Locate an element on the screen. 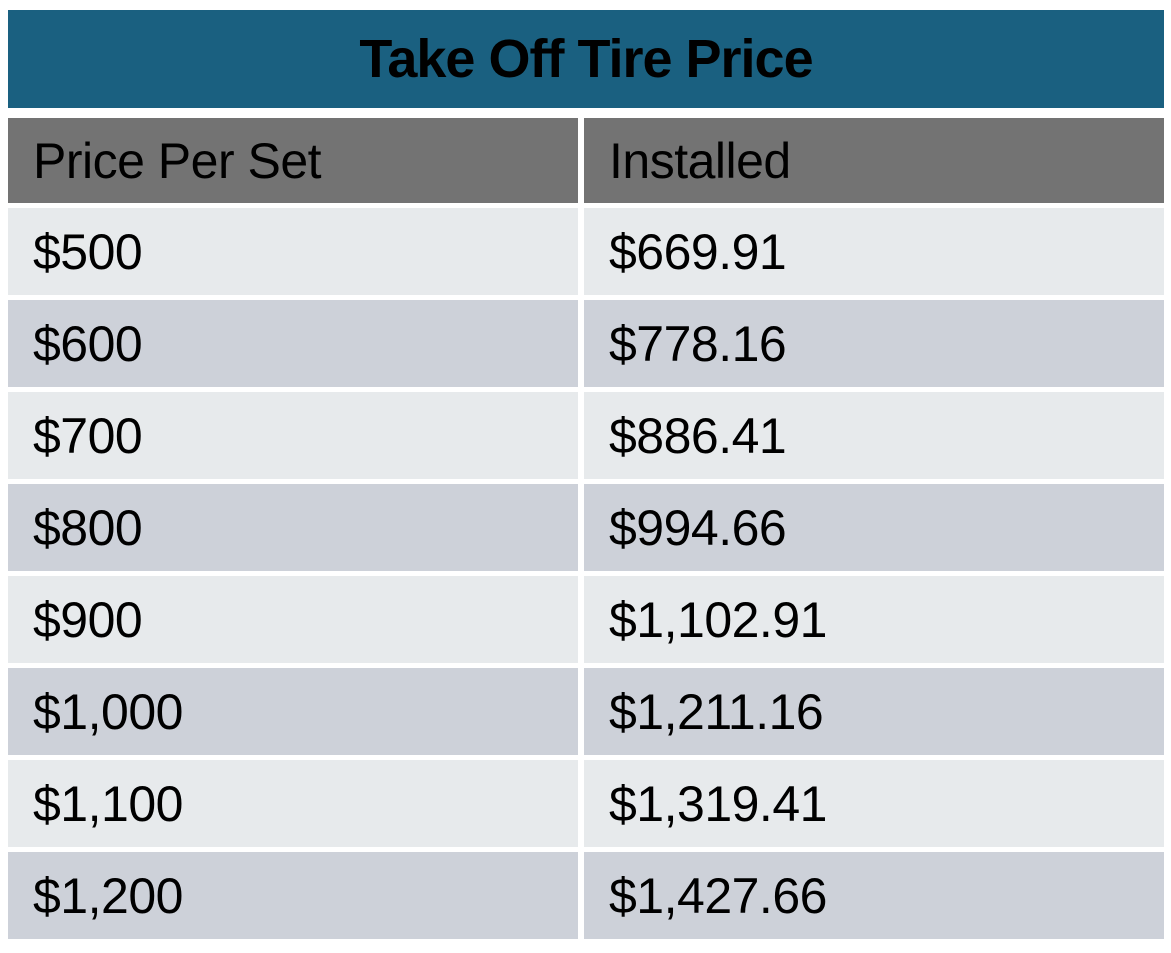  cell-installed: $778.16 is located at coordinates (874, 343).